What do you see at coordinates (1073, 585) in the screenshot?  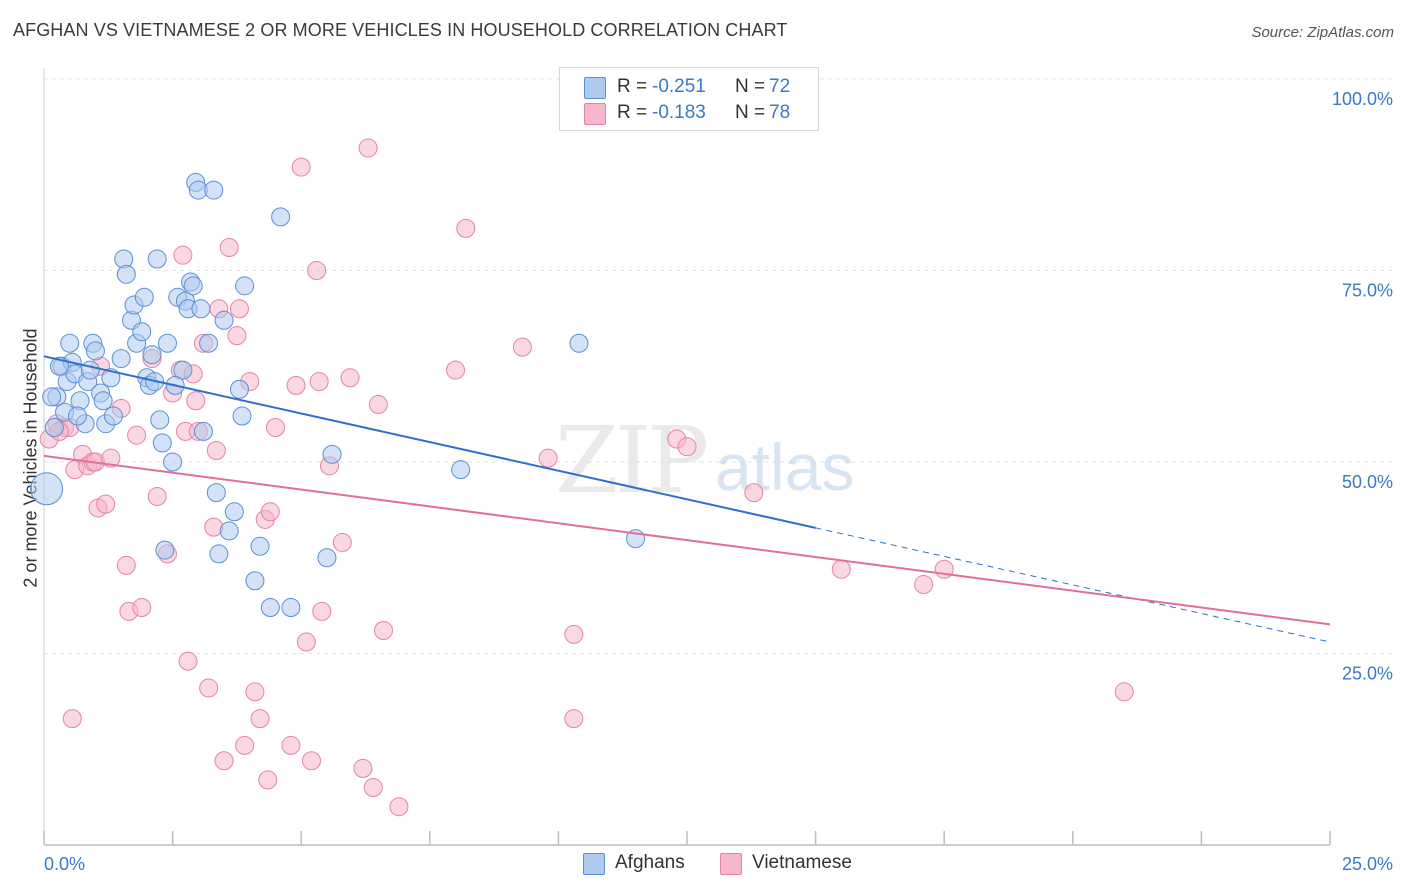 I see `afghans-trend-extension` at bounding box center [1073, 585].